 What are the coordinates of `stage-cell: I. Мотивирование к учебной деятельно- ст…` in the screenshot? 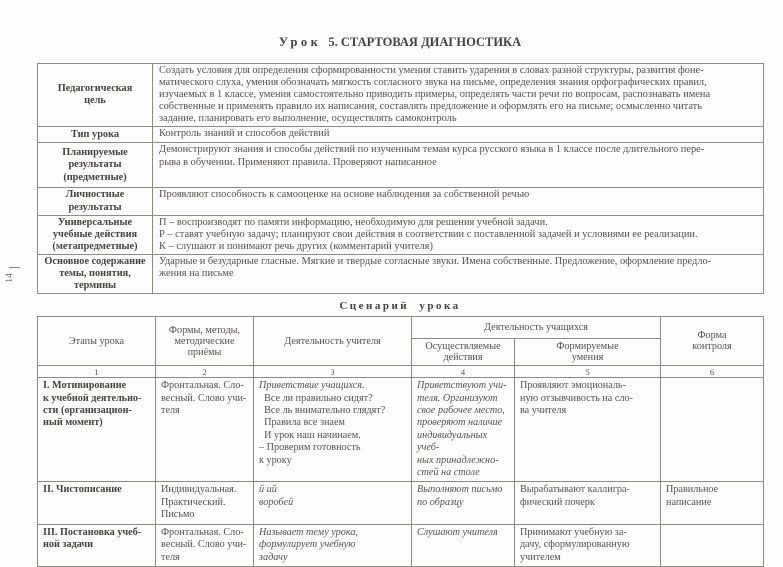 It's located at (96, 430).